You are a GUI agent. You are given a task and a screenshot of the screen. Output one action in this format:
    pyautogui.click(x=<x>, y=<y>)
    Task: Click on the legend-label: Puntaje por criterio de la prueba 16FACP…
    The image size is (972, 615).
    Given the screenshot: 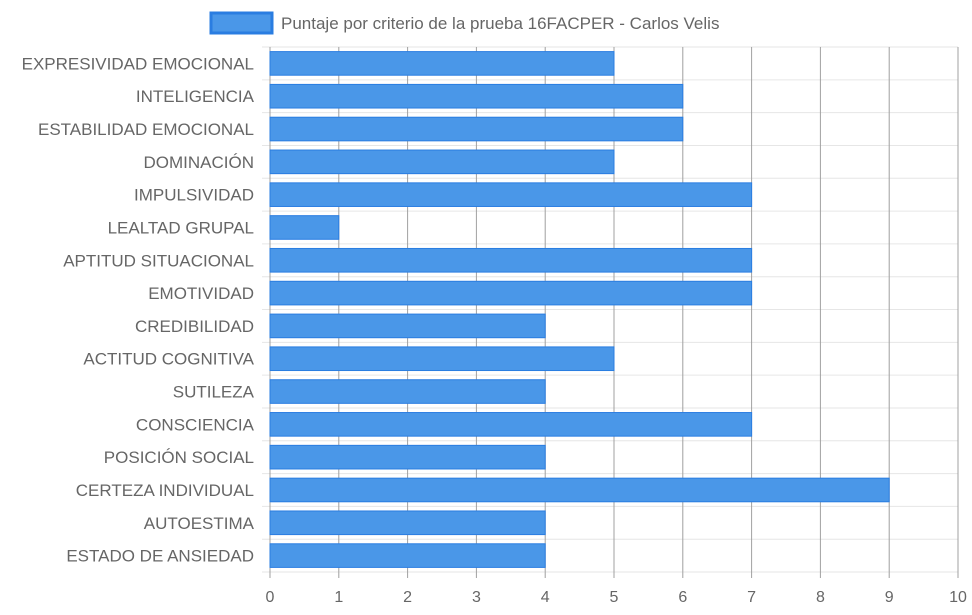 What is the action you would take?
    pyautogui.click(x=500, y=23)
    